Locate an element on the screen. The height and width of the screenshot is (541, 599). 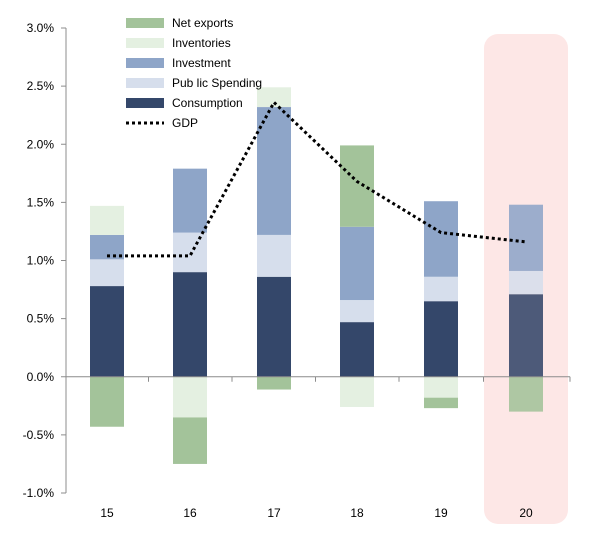
legend-swatch-pub-lic-spending is located at coordinates (145, 83).